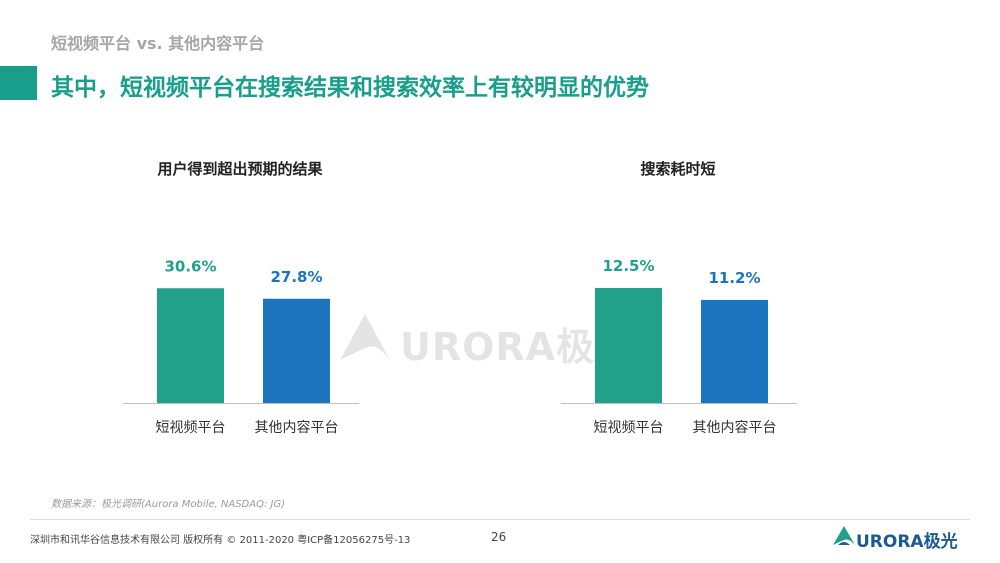  What do you see at coordinates (190, 266) in the screenshot?
I see `value-label: 30.6%` at bounding box center [190, 266].